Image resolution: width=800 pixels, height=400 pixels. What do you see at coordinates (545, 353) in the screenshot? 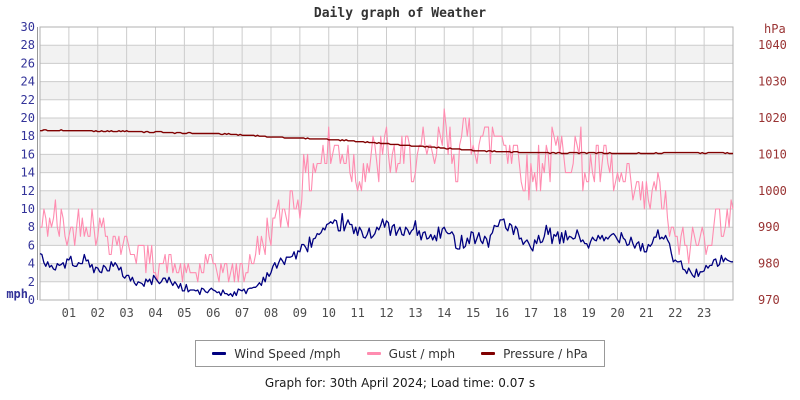
I see `legend-label-pressure: Pressure / hPa` at bounding box center [545, 353].